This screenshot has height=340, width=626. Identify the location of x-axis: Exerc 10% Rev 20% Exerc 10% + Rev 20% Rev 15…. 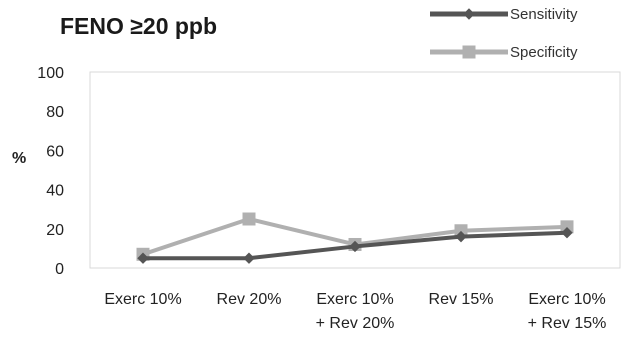
(355, 311).